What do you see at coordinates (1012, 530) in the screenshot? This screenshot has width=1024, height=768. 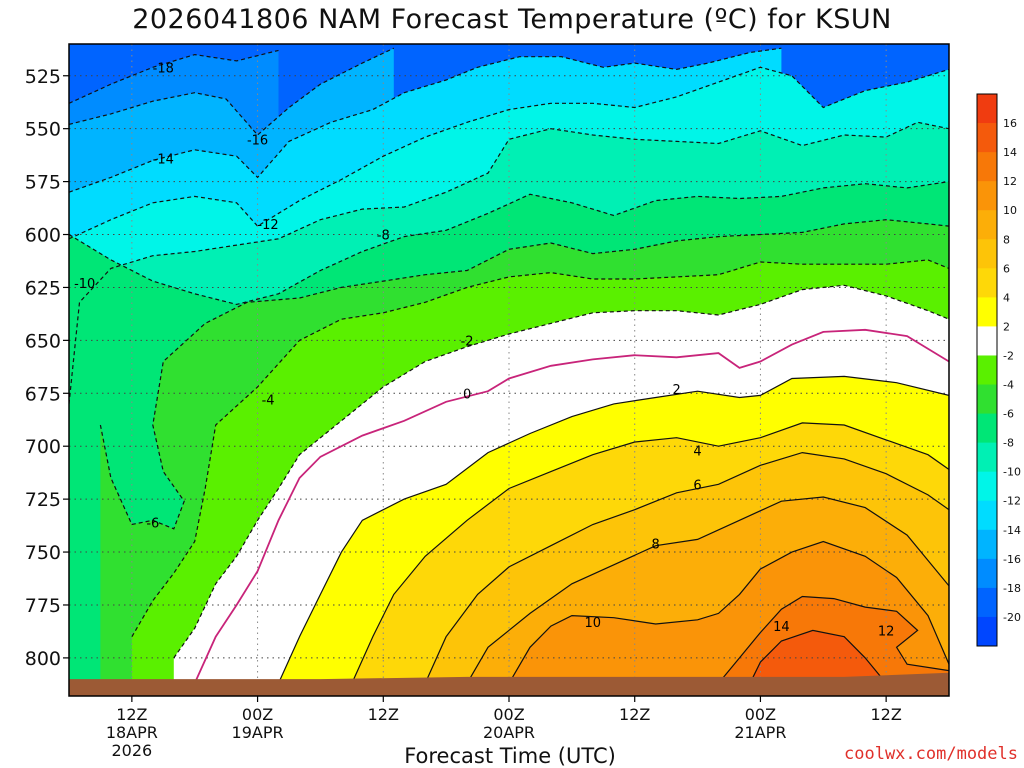 I see `colorbar-label: -14` at bounding box center [1012, 530].